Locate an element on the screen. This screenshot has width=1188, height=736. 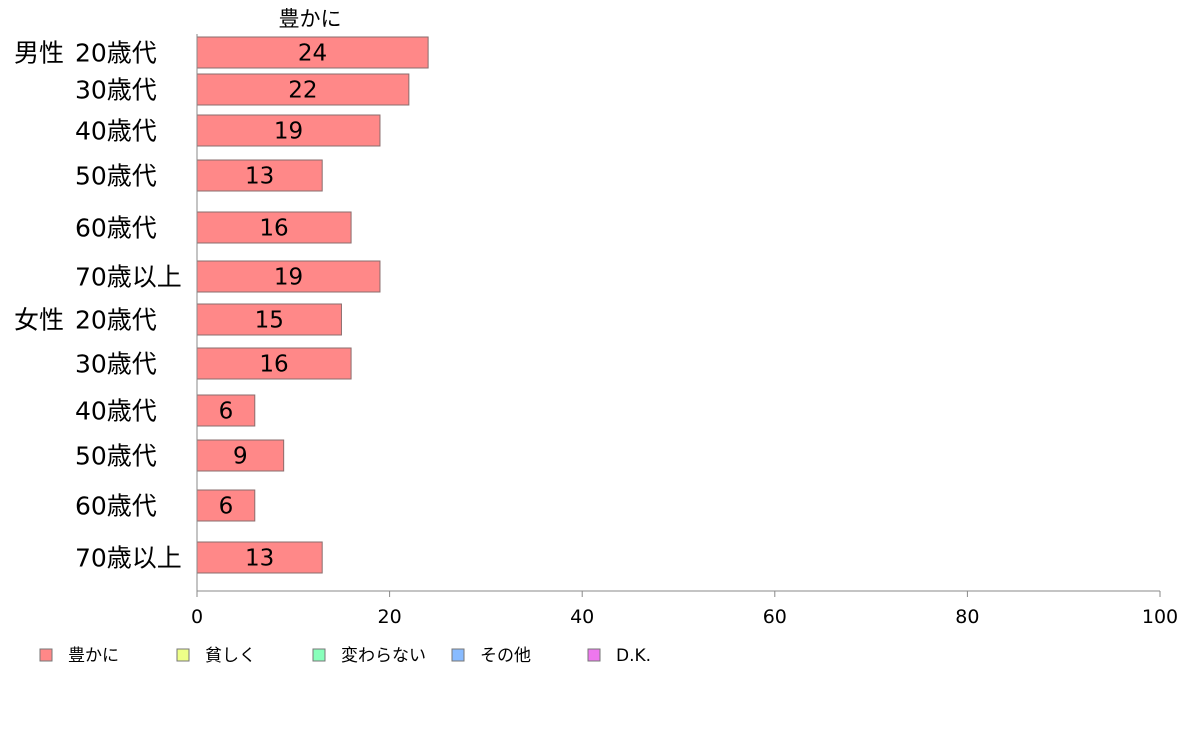
legend: 豊かに 貧しく 変わらない その他 D.K. is located at coordinates (345, 656).